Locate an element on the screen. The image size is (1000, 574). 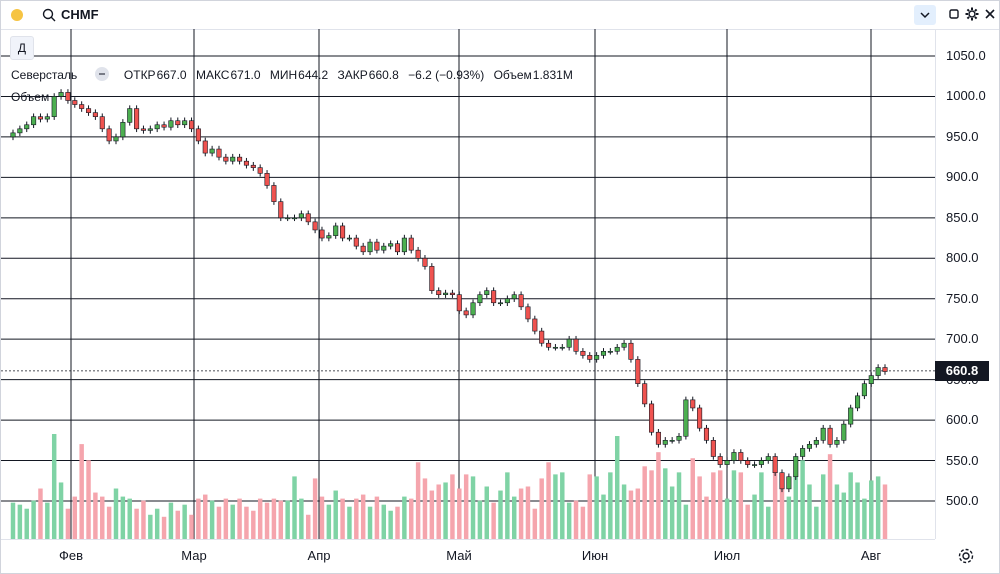
price-tick: 900.0 is located at coordinates (962, 177).